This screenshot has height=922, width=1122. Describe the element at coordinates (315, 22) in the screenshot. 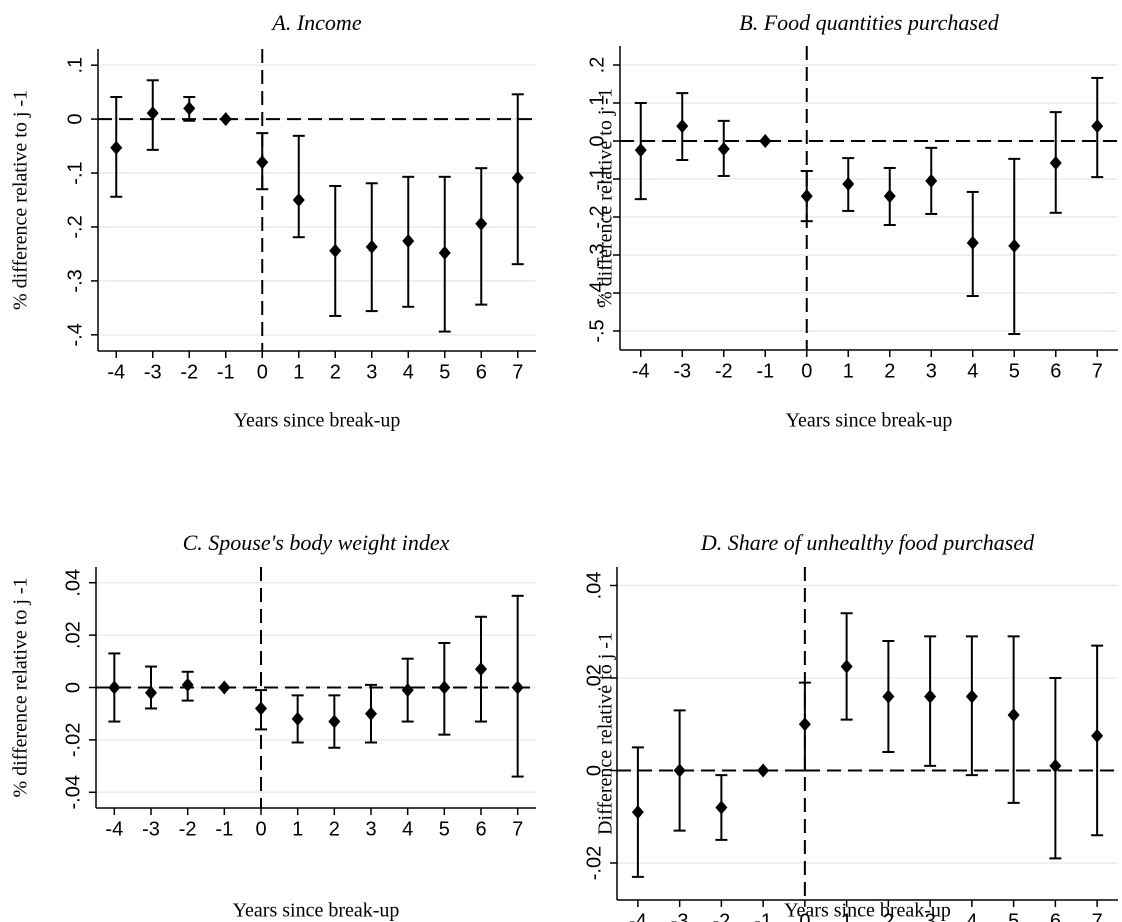

I see `chart-title: A. Income` at that location.